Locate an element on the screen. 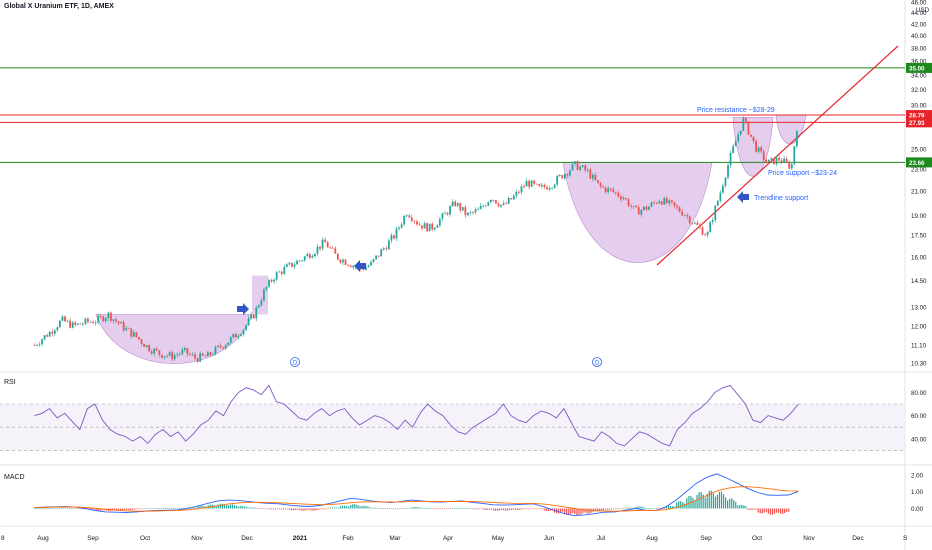 The image size is (932, 550). rsi-line is located at coordinates (416, 415).